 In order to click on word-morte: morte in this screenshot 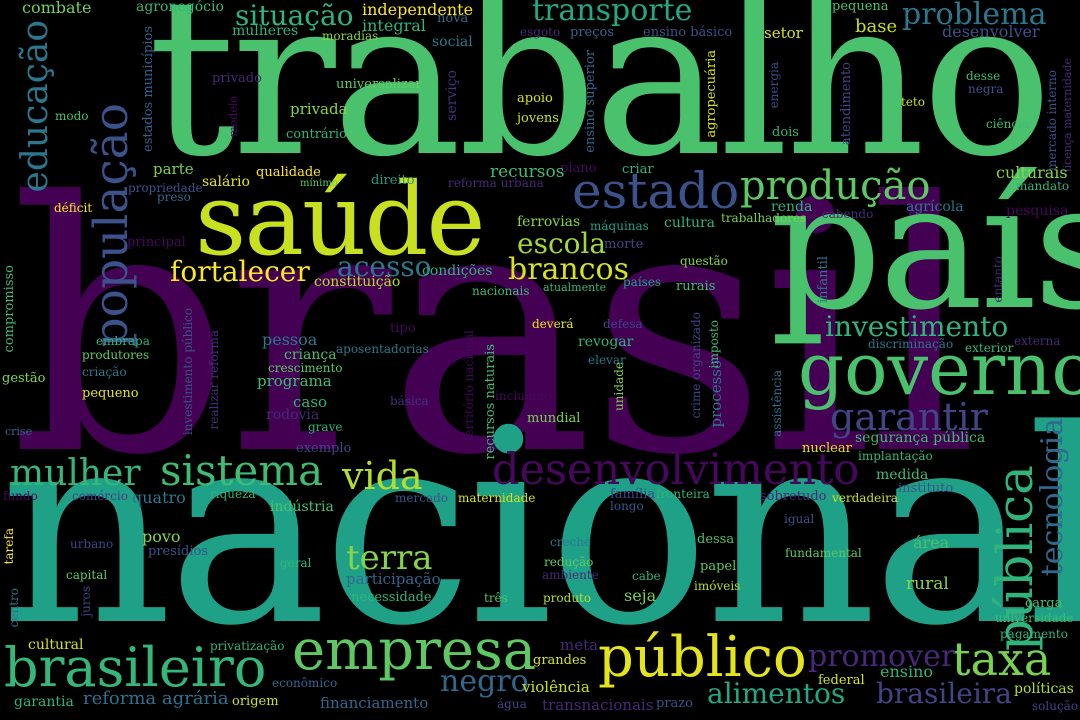, I will do `click(624, 244)`.